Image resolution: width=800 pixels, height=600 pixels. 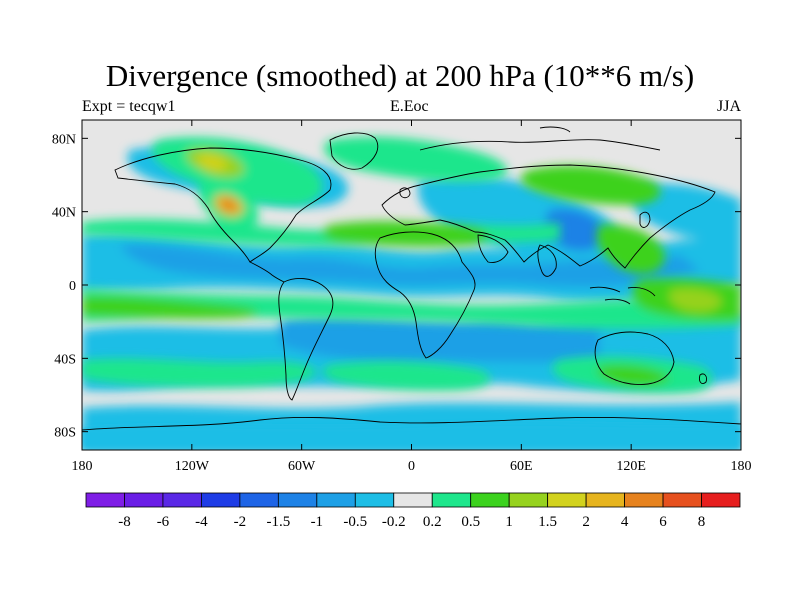 I want to click on colorbar-label: -4, so click(x=201, y=522).